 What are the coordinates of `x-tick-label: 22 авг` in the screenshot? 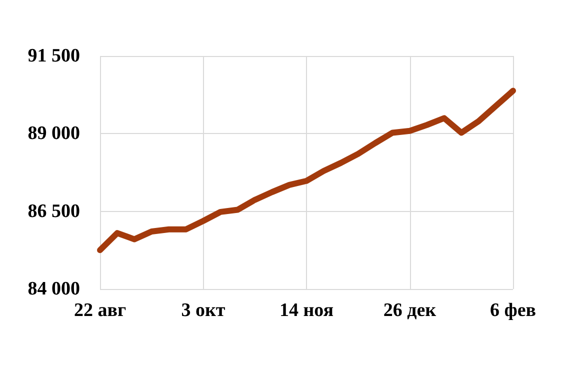 It's located at (100, 310).